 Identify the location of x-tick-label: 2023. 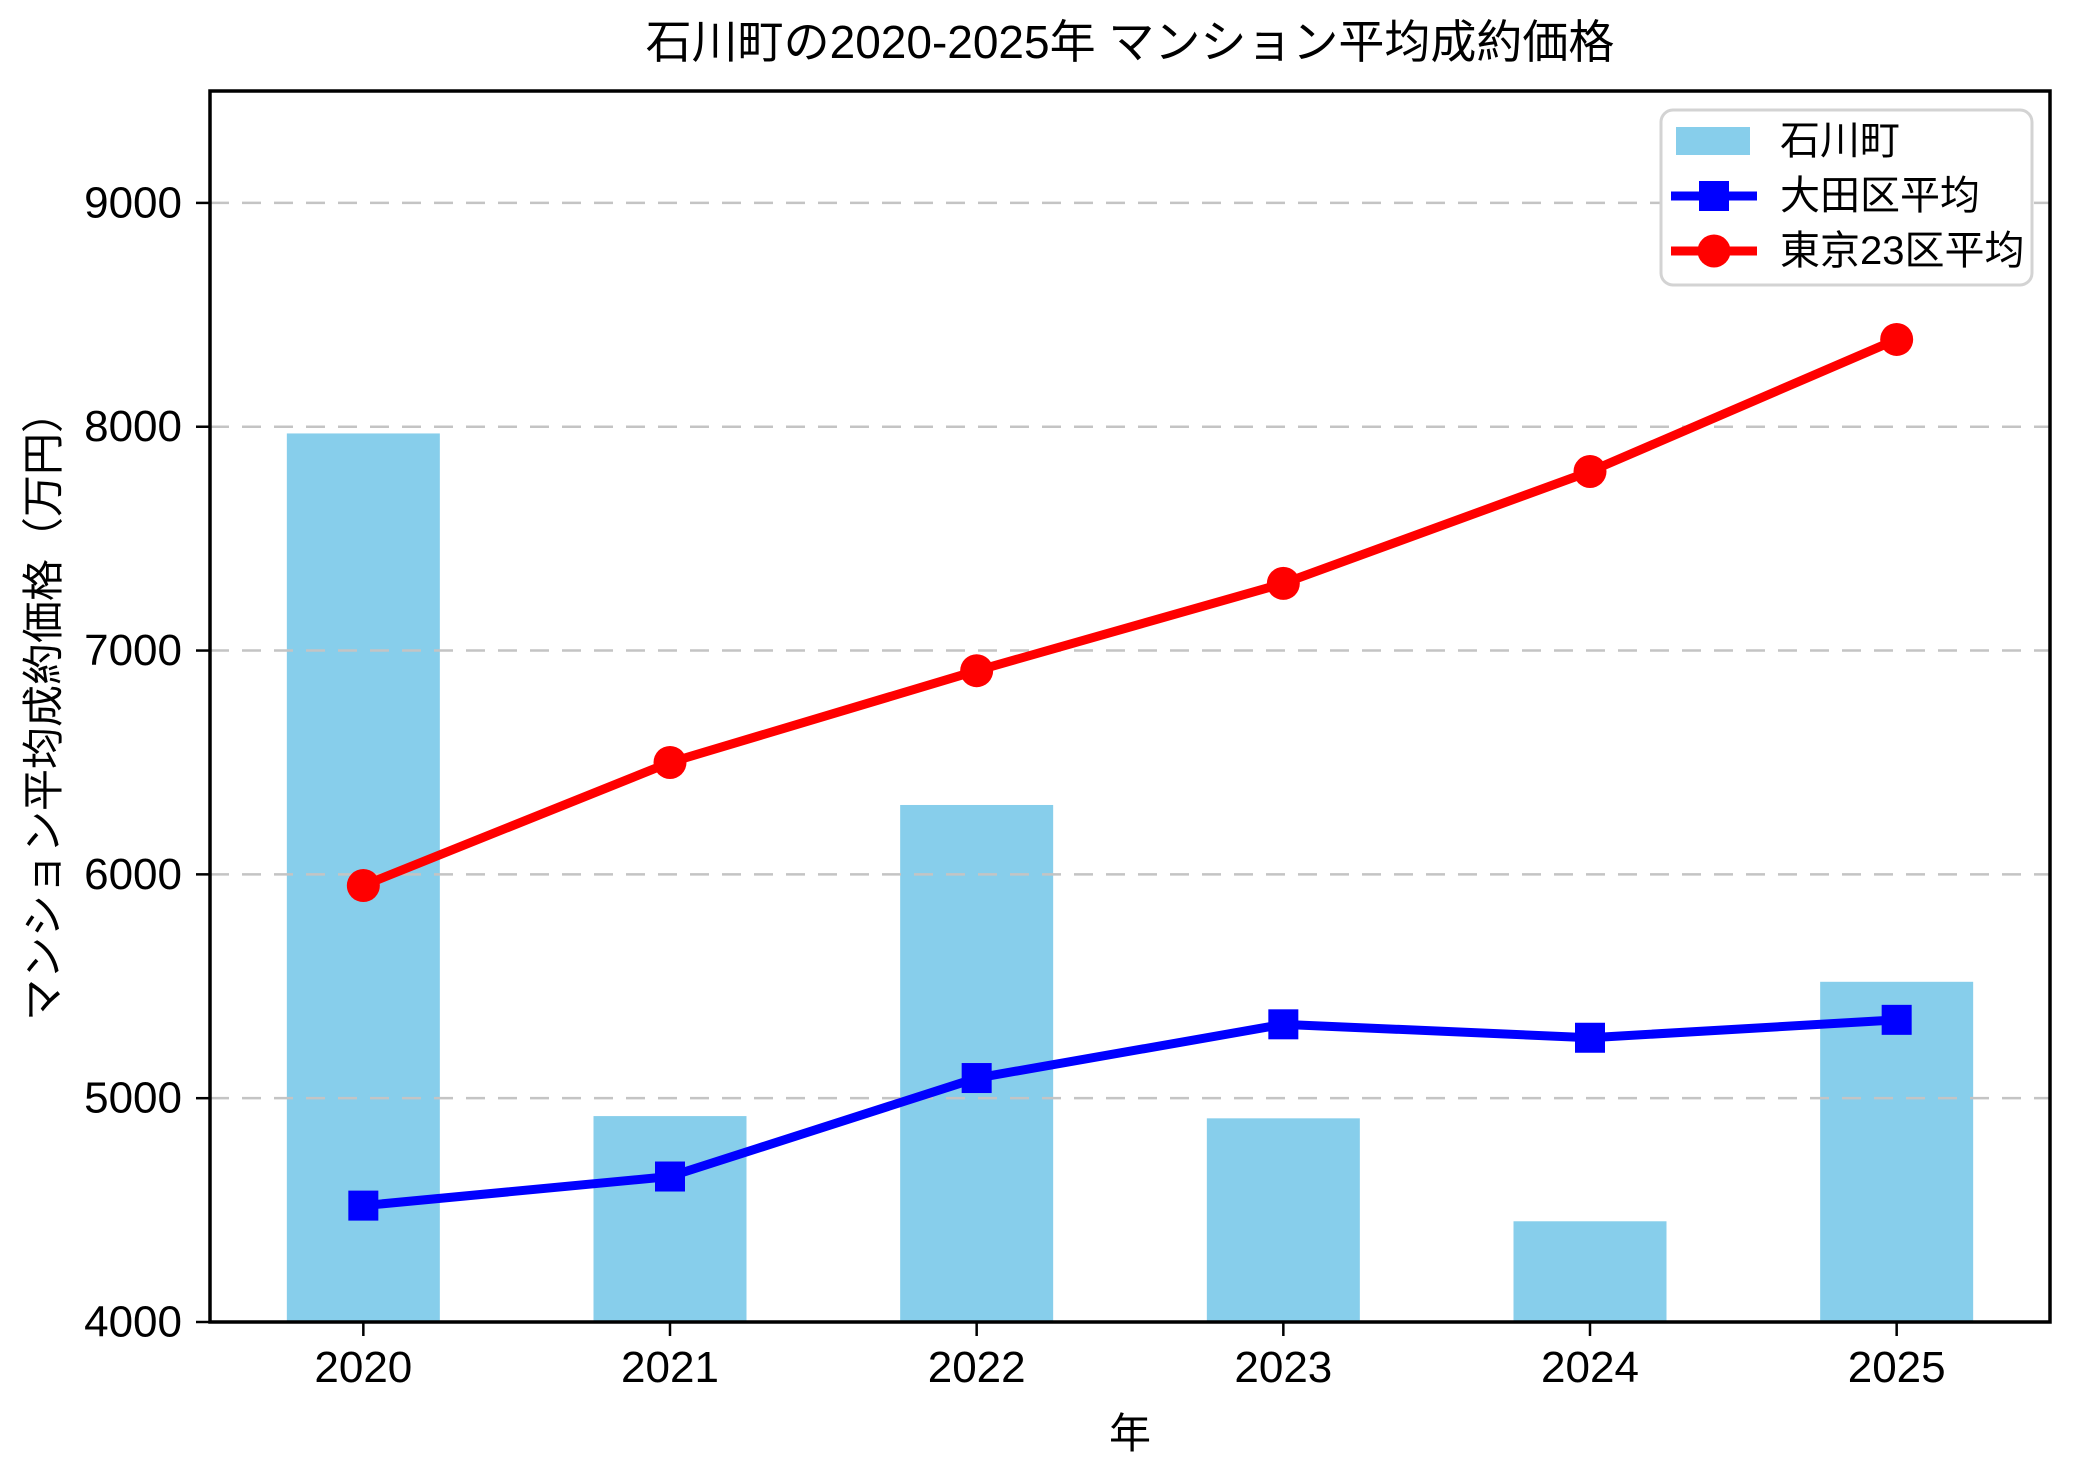
(1283, 1367).